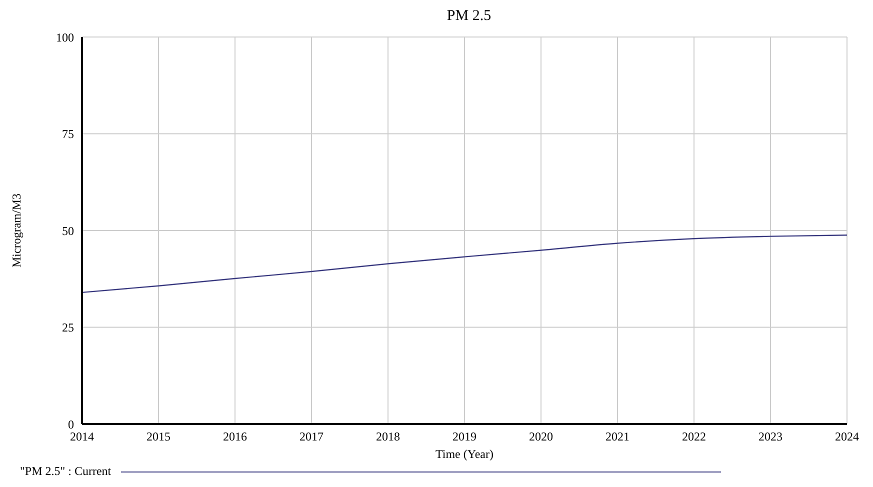  What do you see at coordinates (770, 437) in the screenshot?
I see `x-tick-label: 2023` at bounding box center [770, 437].